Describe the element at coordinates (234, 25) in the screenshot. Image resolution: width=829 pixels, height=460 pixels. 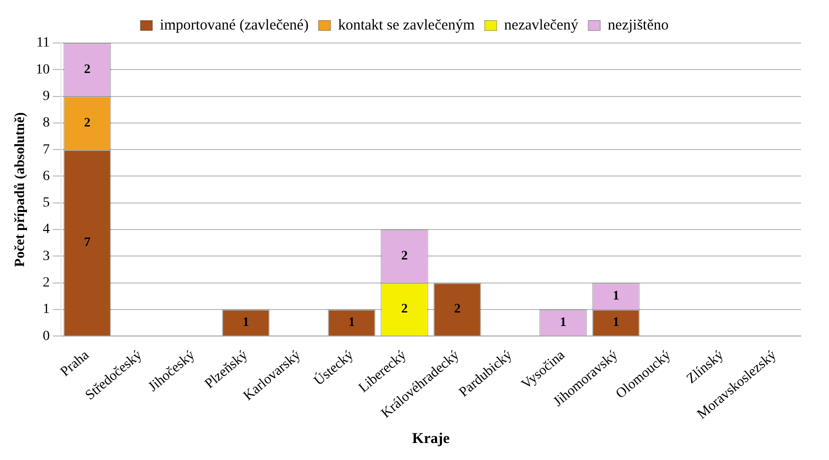
I see `legend-label: importované (zavlečené)` at that location.